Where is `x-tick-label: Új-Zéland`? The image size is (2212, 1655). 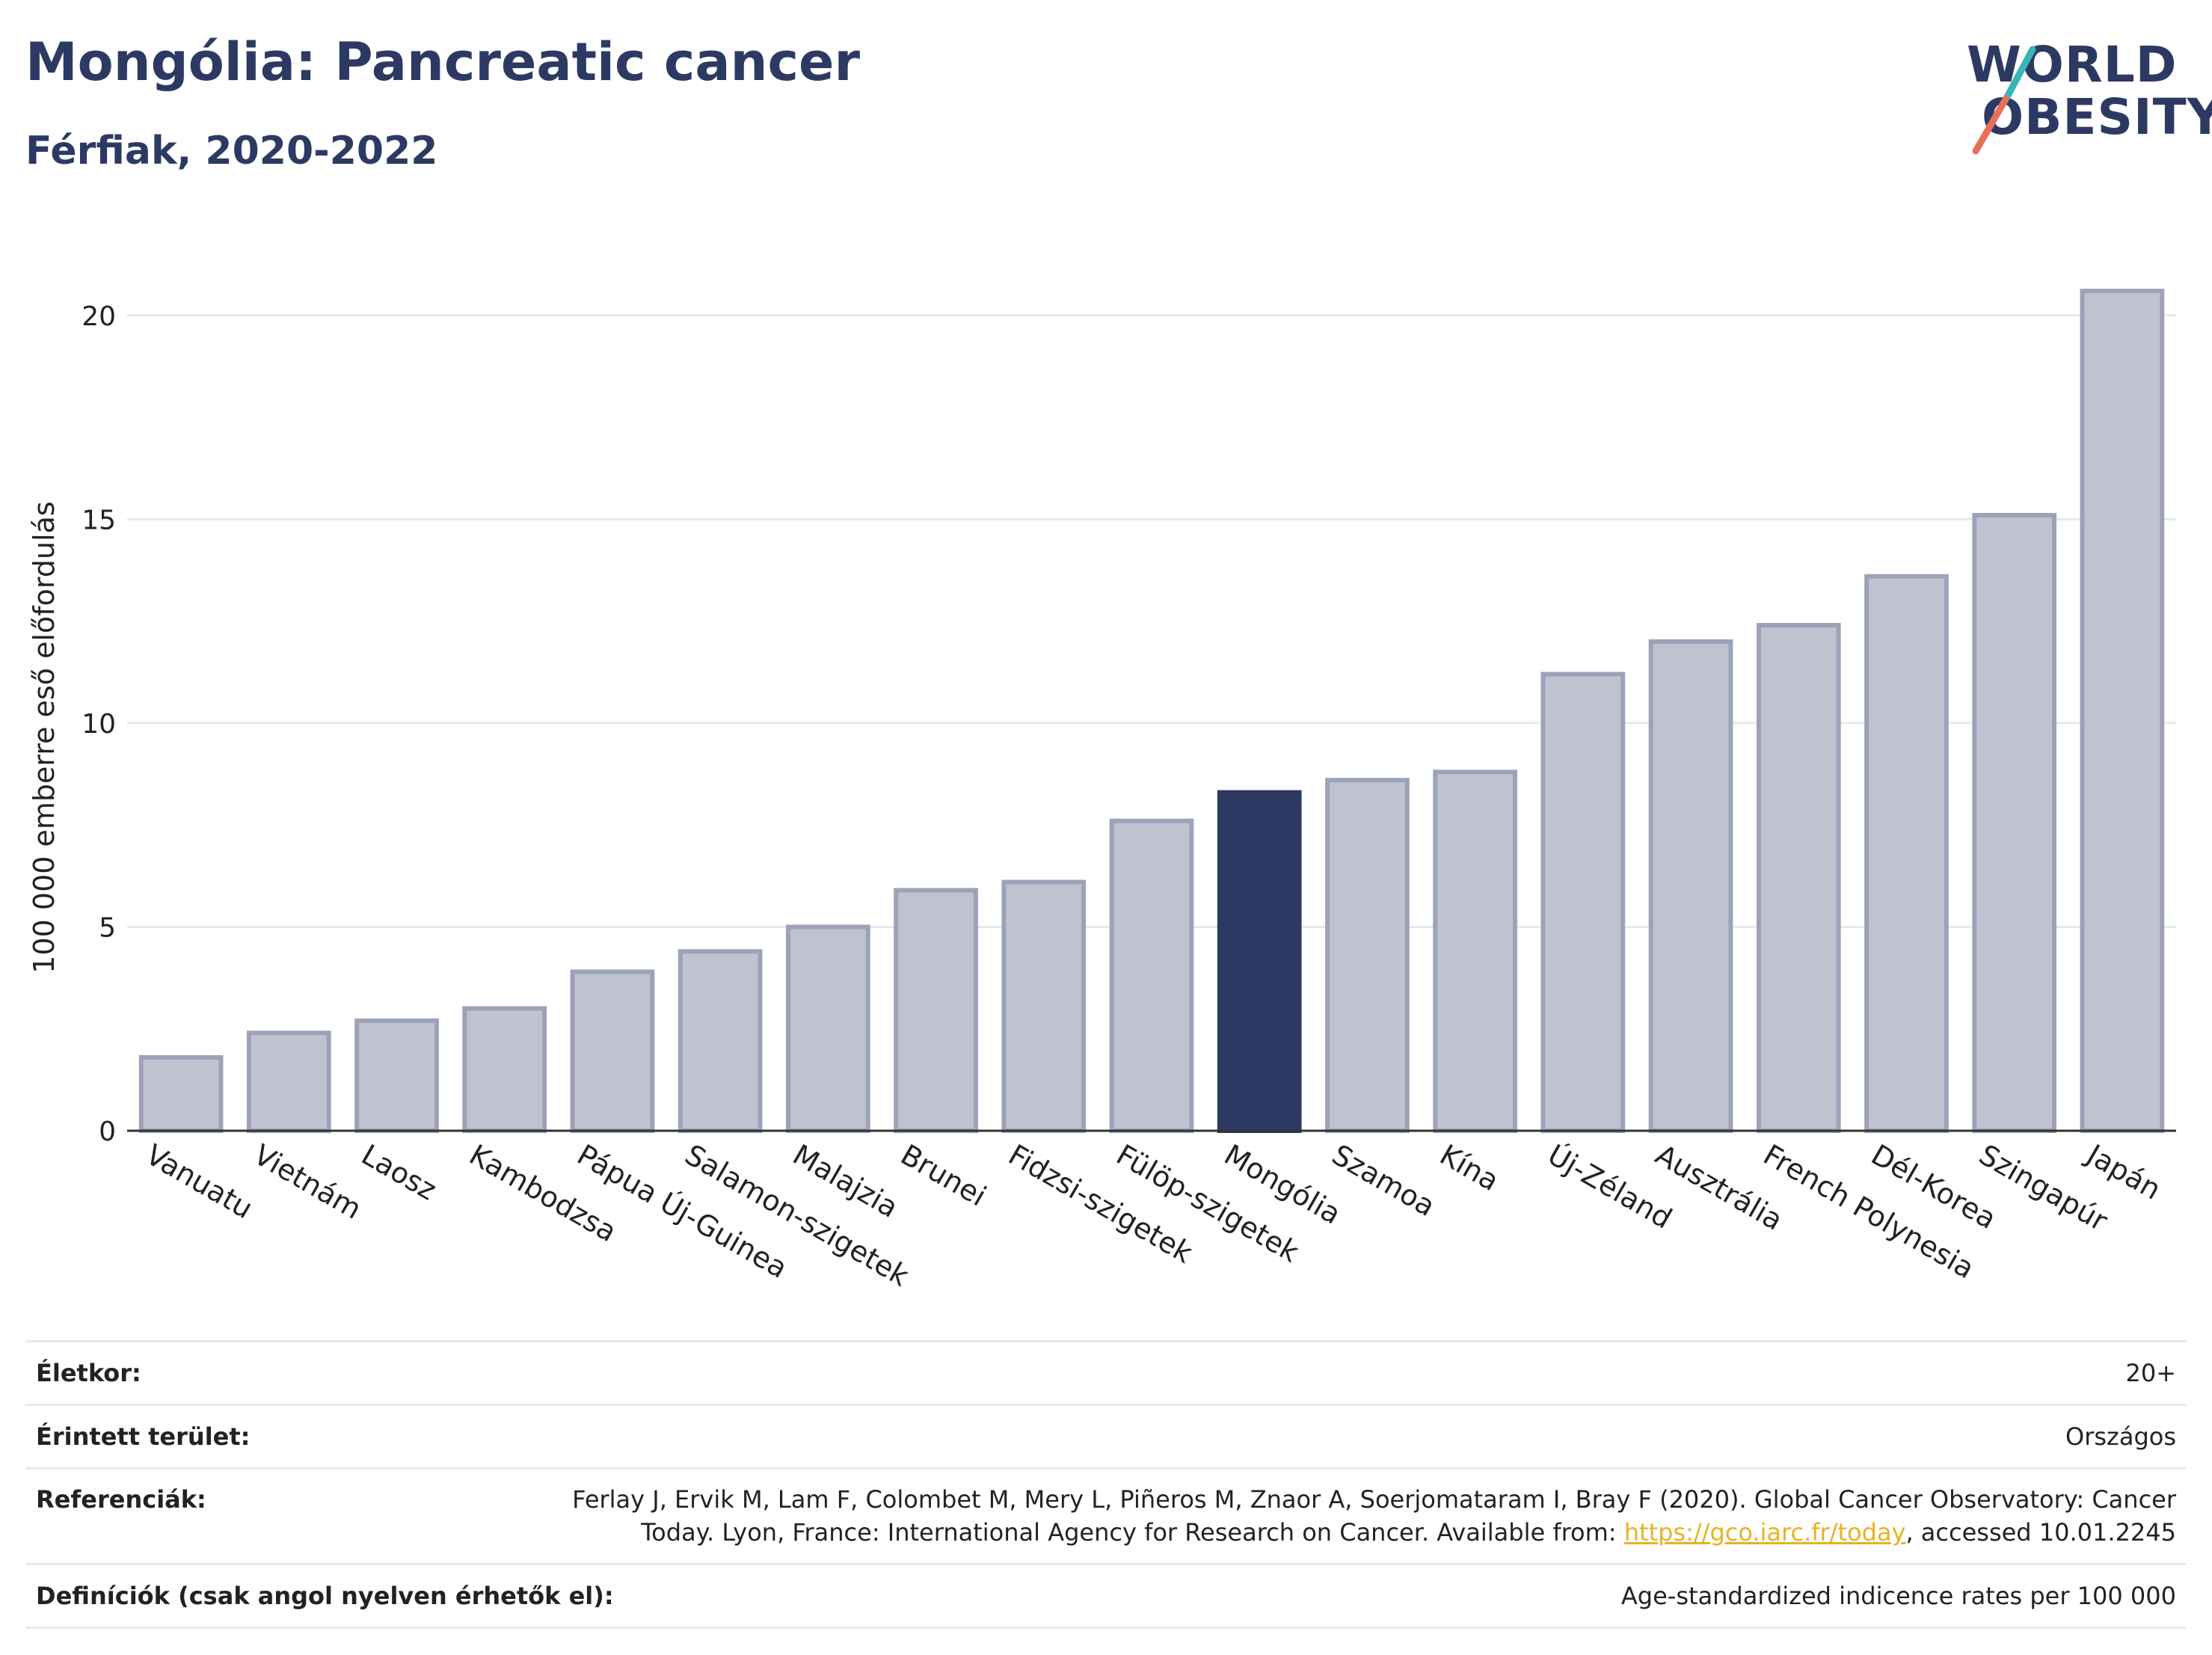 x-tick-label: Új-Zéland is located at coordinates (1609, 1186).